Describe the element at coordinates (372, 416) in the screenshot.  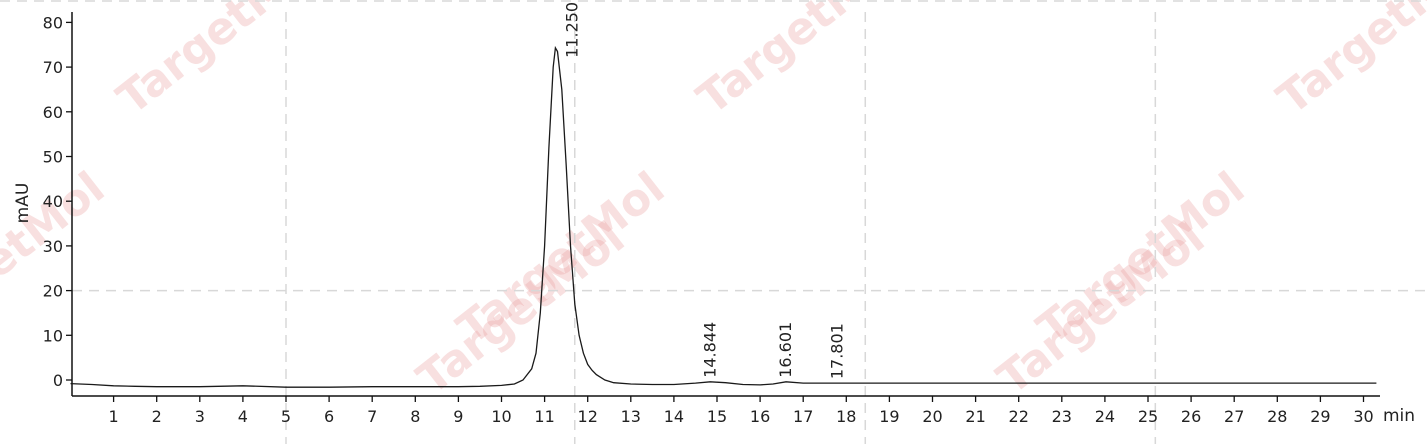
I see `x-tick-label: 7` at that location.